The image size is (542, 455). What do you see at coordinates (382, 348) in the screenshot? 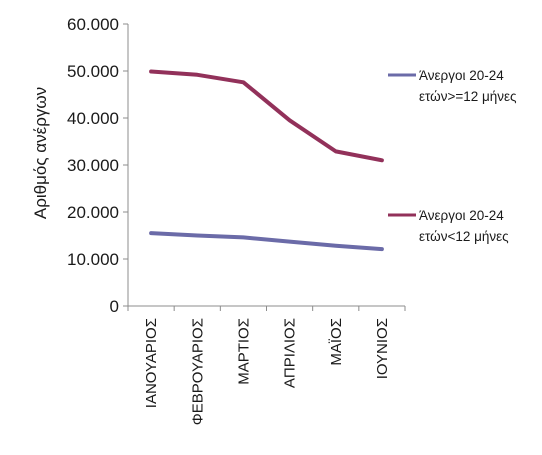
I see `x-tick-label: ΙΟΥΝΙΟΣ` at bounding box center [382, 348].